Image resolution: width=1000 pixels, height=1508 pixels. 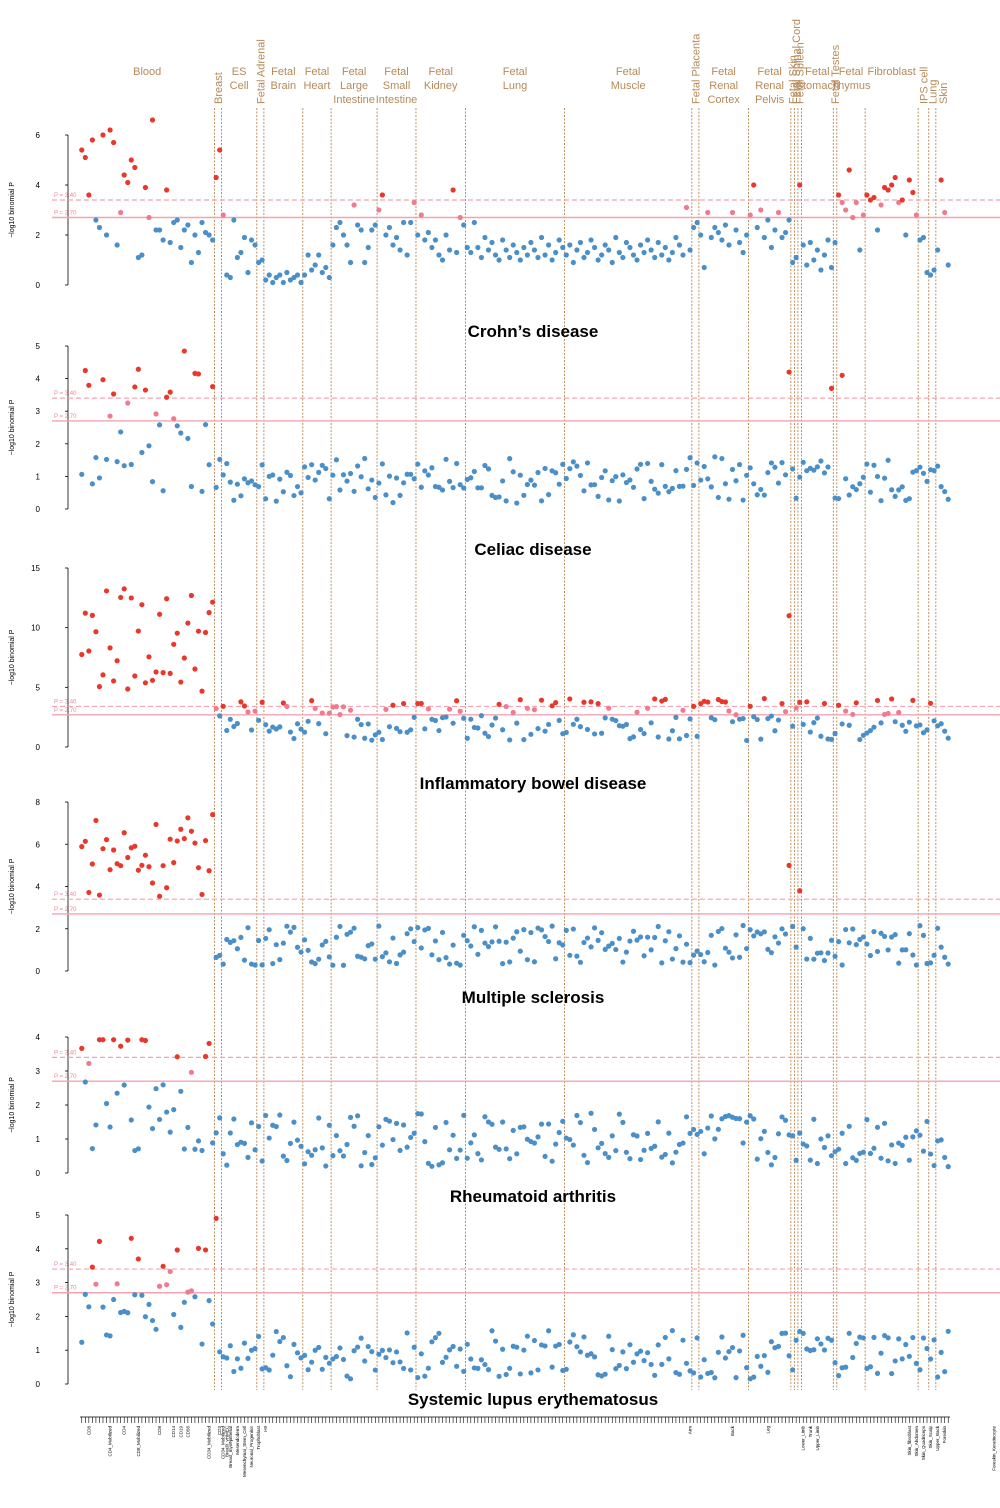 What do you see at coordinates (38, 687) in the screenshot?
I see `y-tick-label: 5` at bounding box center [38, 687].